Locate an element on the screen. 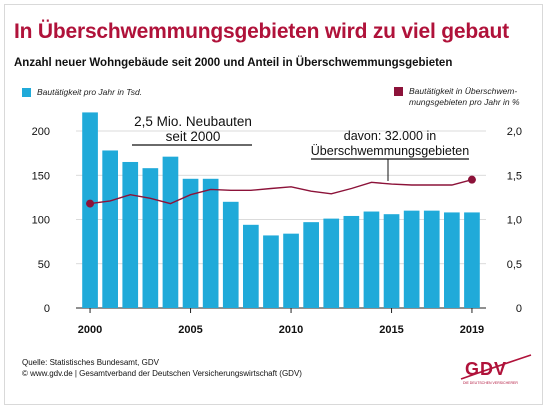 The image size is (547, 409). y-axis-left: 0 50 100 150 200 is located at coordinates (41, 220).